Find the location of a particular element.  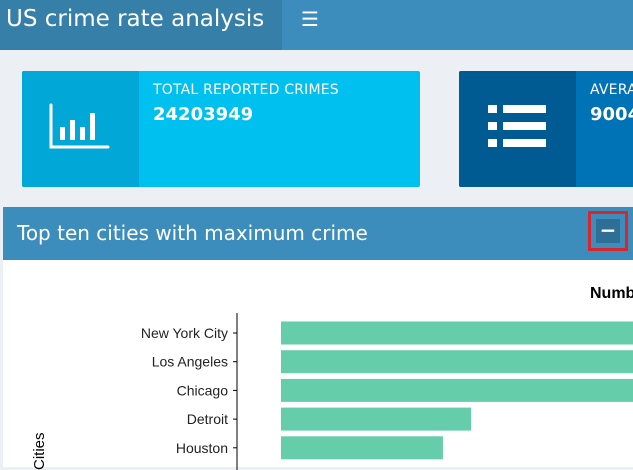

y-tick-label: Detroit is located at coordinates (207, 419).